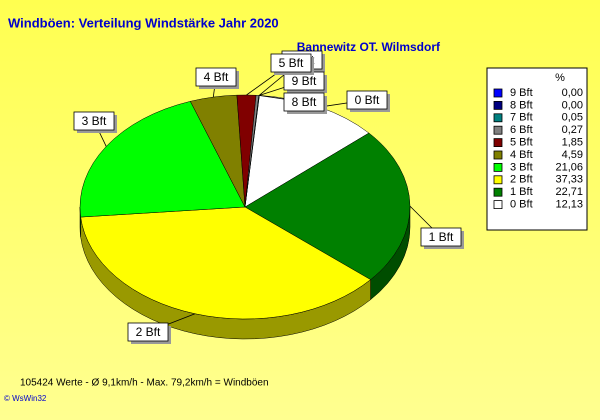 The image size is (600, 420). I want to click on legend-value: 22,71, so click(569, 192).